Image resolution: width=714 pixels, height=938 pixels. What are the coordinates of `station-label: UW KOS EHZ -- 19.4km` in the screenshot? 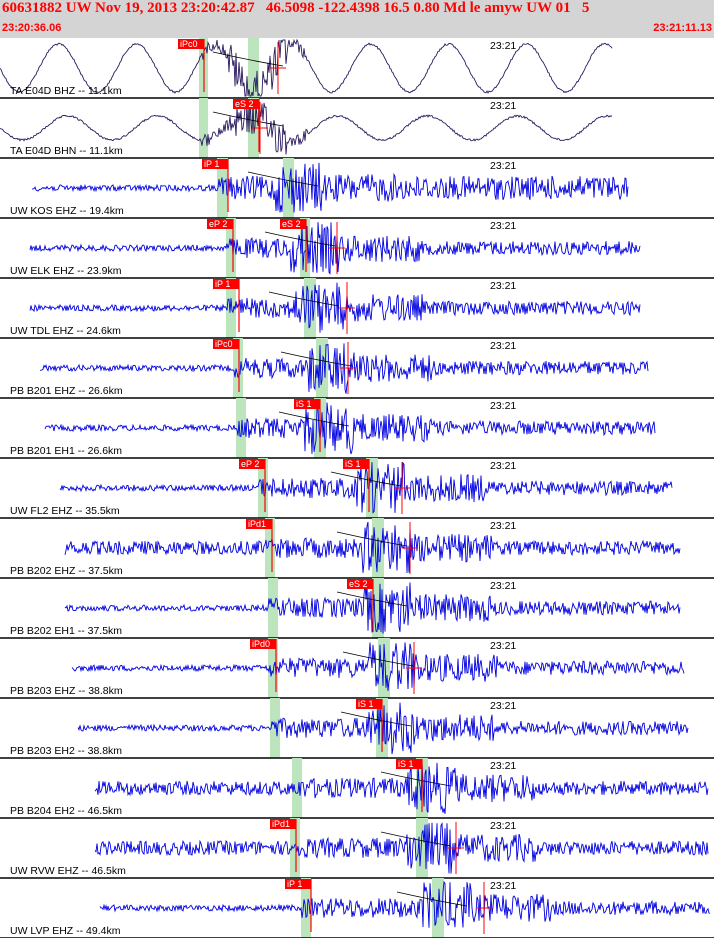 It's located at (67, 211).